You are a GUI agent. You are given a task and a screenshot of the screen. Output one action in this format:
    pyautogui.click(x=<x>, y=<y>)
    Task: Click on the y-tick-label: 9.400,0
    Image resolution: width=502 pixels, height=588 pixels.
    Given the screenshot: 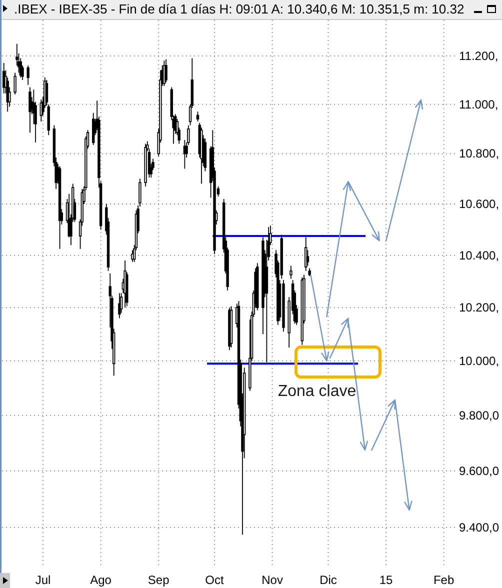 What is the action you would take?
    pyautogui.click(x=479, y=527)
    